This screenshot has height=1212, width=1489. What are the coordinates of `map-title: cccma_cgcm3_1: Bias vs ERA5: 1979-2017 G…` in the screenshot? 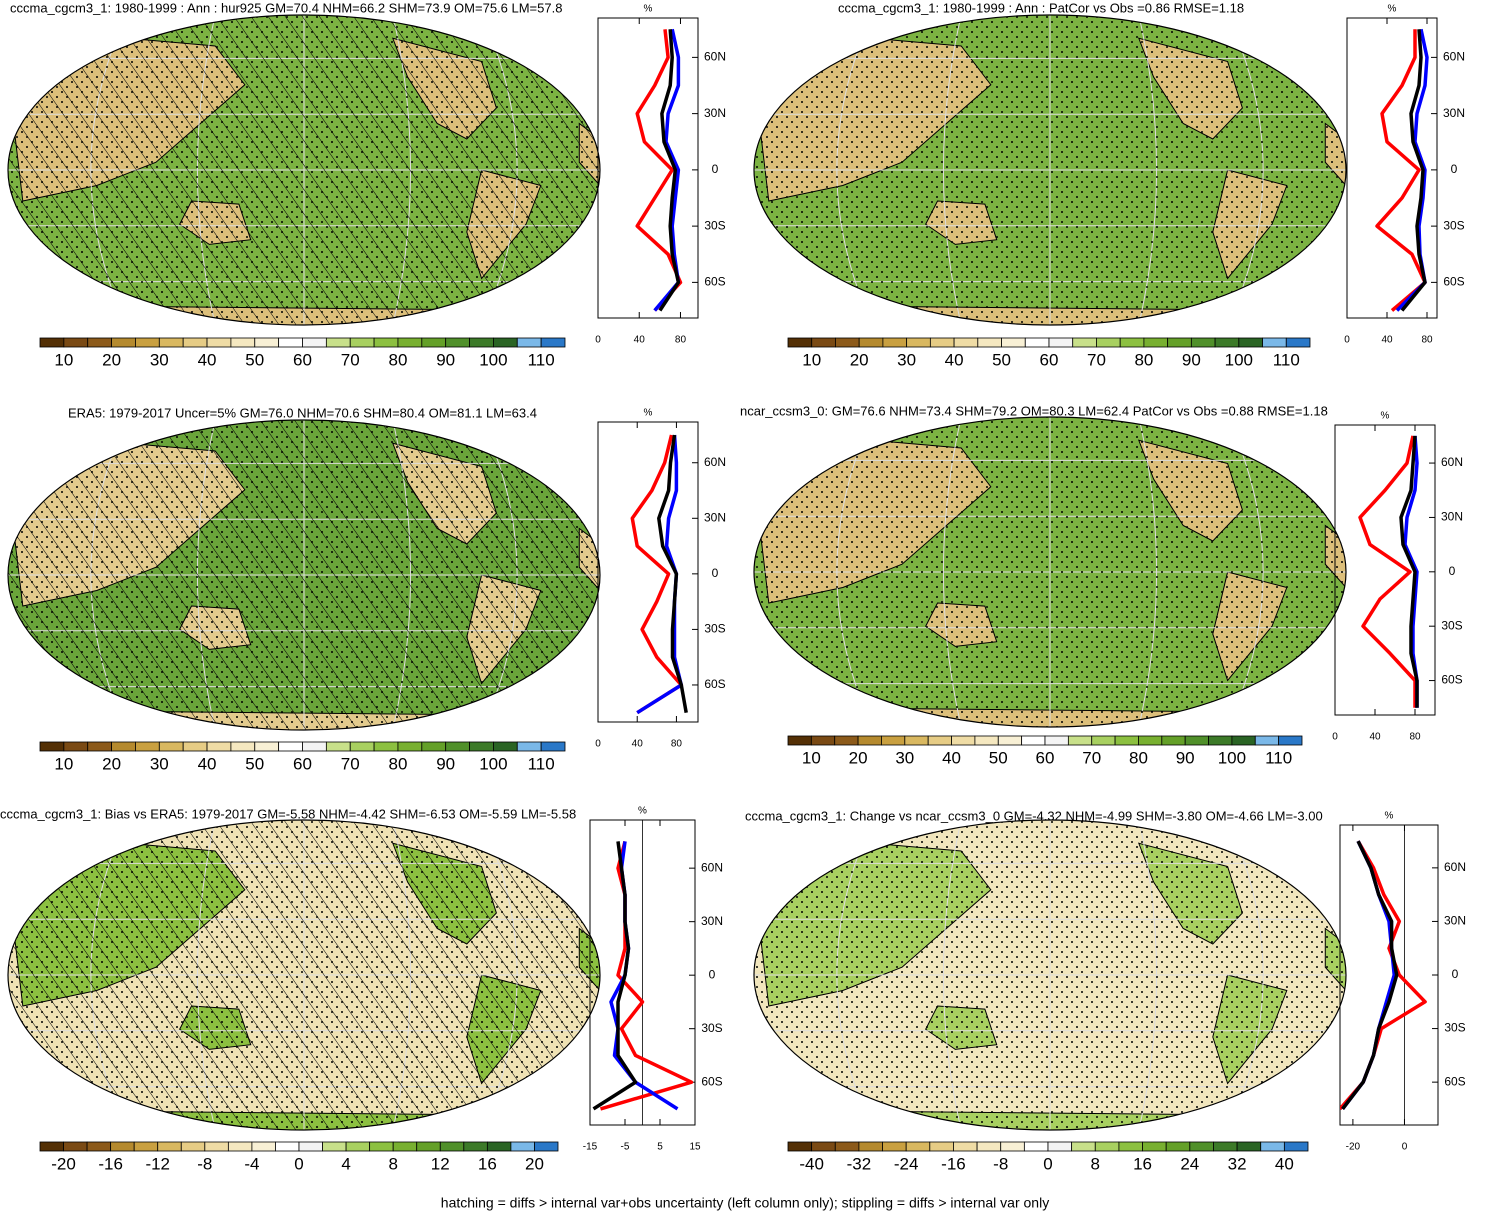 It's located at (288, 813).